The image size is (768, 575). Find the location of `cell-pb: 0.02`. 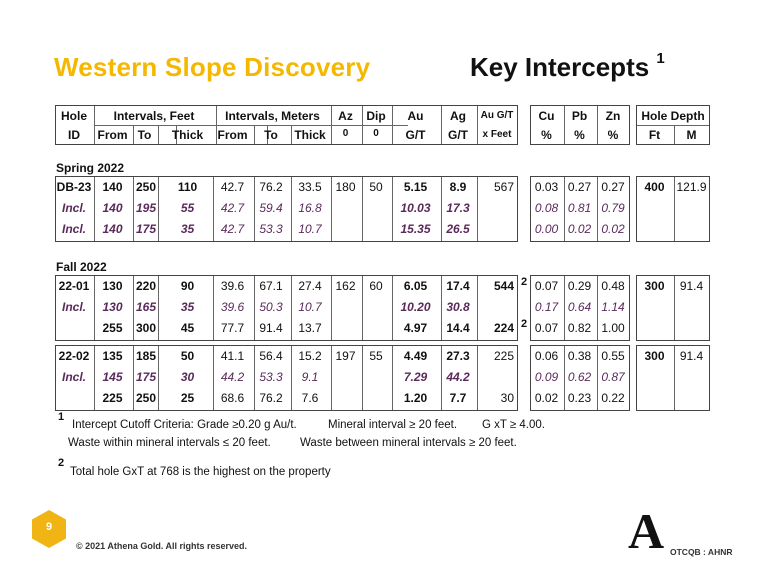

cell-pb: 0.02 is located at coordinates (579, 229).